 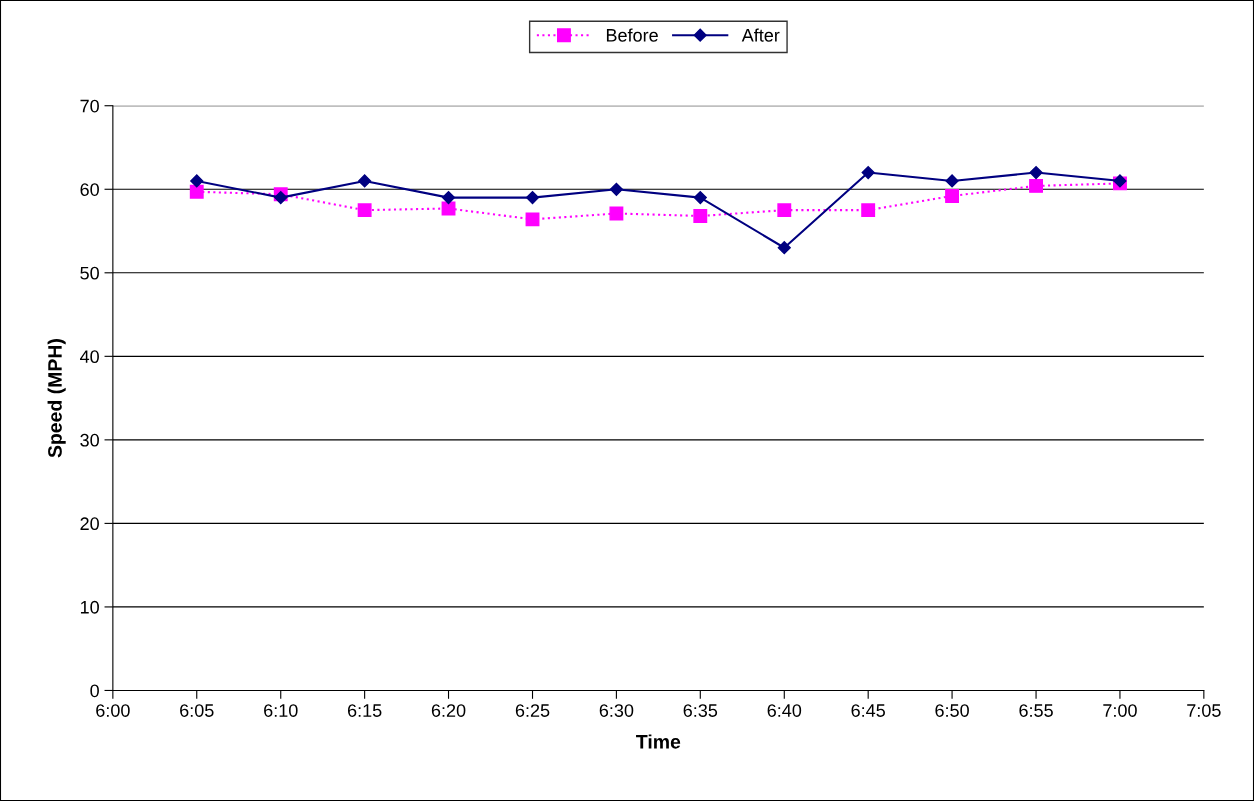 What do you see at coordinates (89, 273) in the screenshot?
I see `y-tick-label: 50` at bounding box center [89, 273].